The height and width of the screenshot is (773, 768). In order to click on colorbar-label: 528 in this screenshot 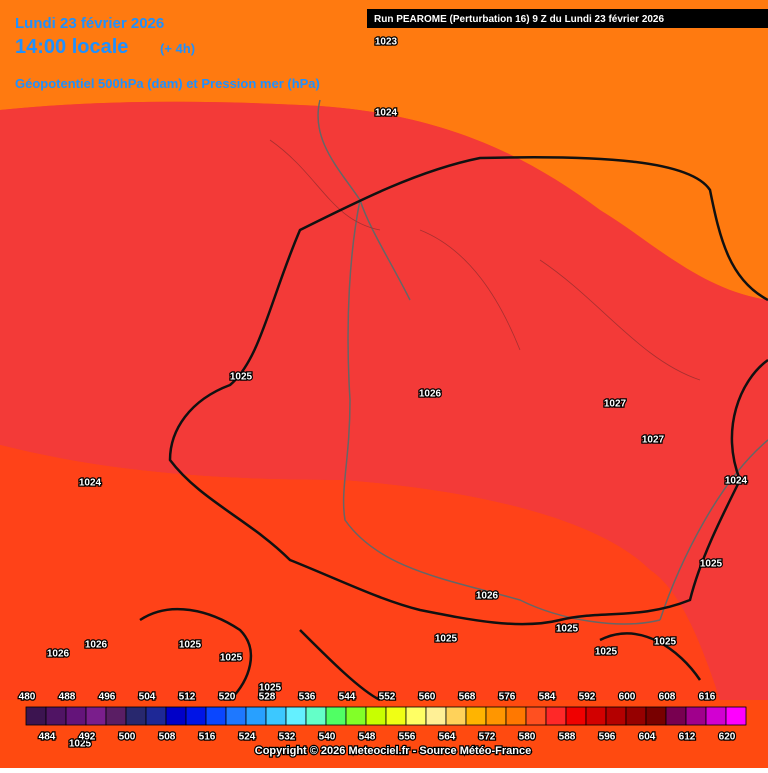, I will do `click(267, 697)`.